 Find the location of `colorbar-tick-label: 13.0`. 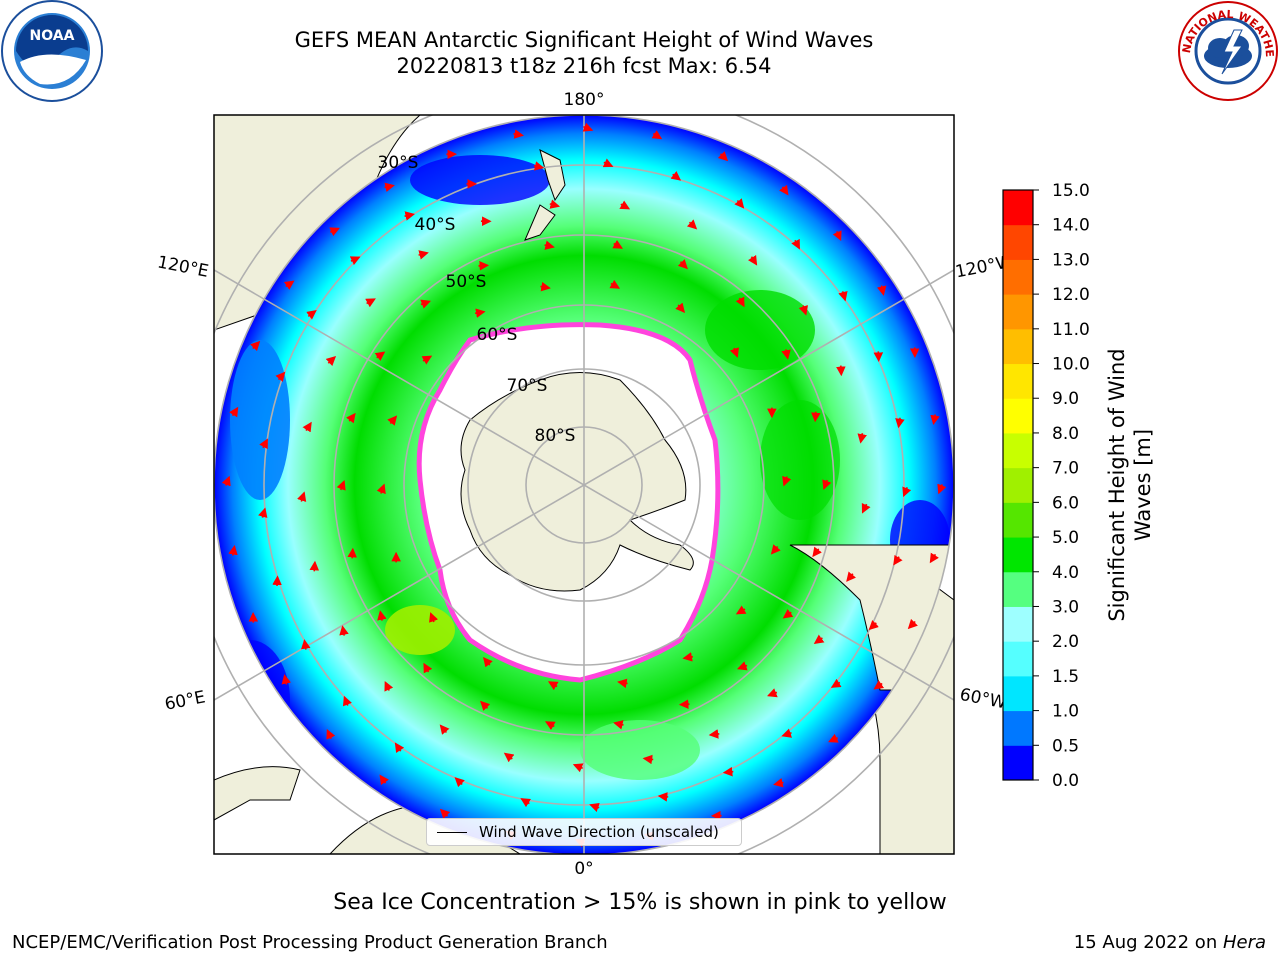

colorbar-tick-label: 13.0 is located at coordinates (1071, 260).